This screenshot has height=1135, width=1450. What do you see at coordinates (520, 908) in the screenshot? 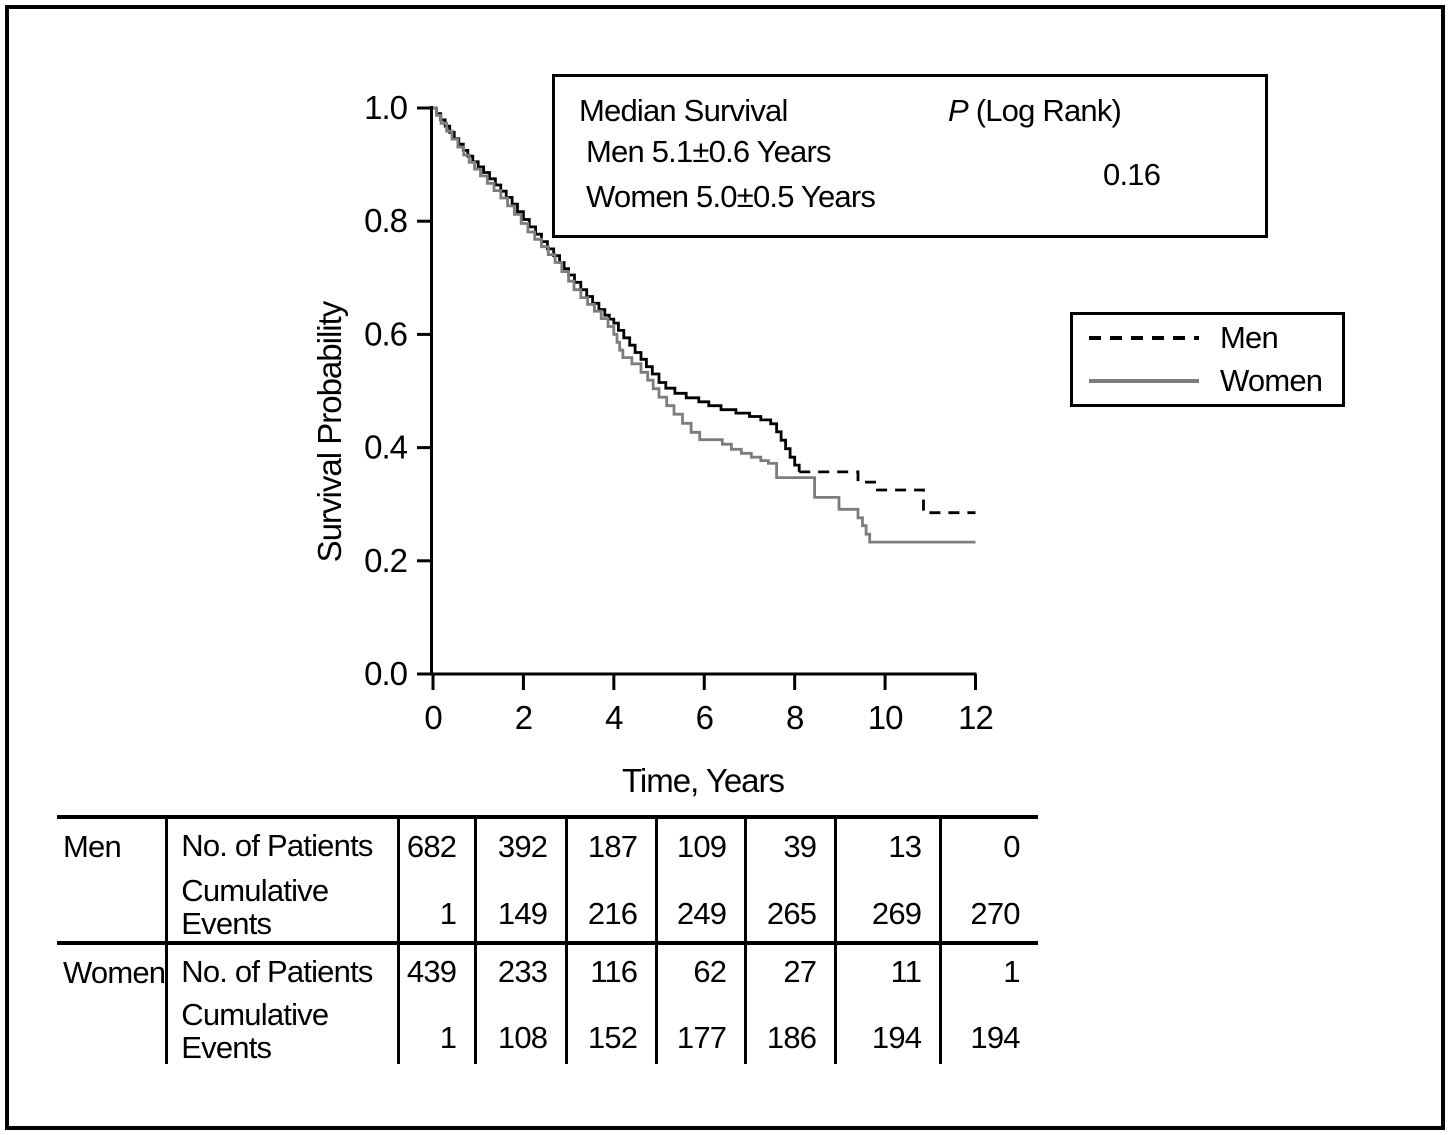
I see `risk-value: 149` at bounding box center [520, 908].